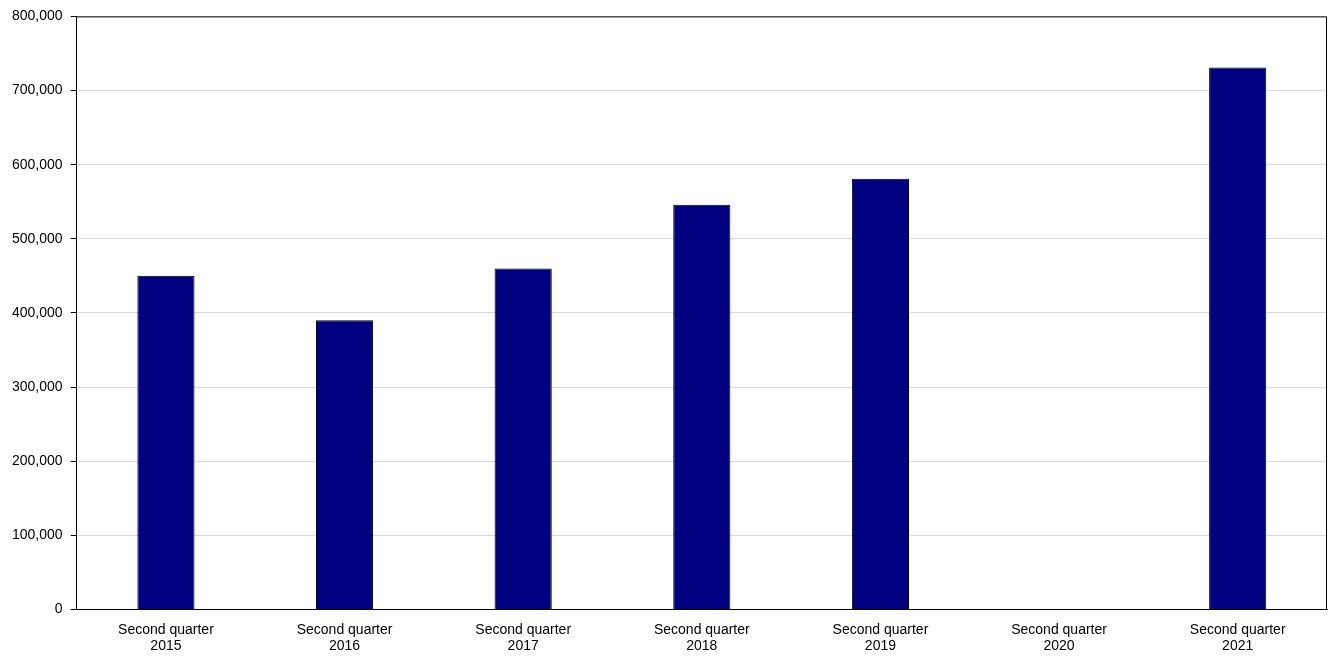 The image size is (1328, 669). Describe the element at coordinates (523, 637) in the screenshot. I see `x-tick-label: Second quarter 2017` at that location.